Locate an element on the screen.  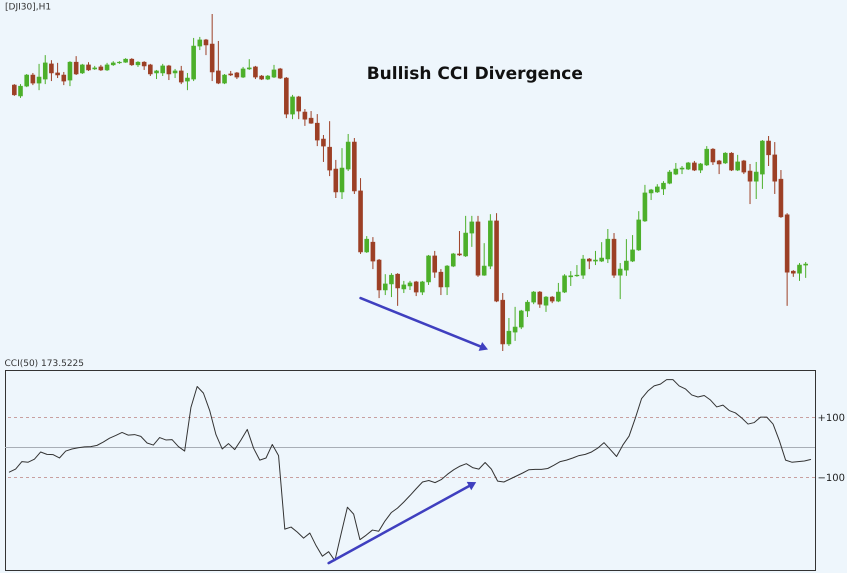
chart-title: CCI(50) 173.5225 is located at coordinates (44, 364).